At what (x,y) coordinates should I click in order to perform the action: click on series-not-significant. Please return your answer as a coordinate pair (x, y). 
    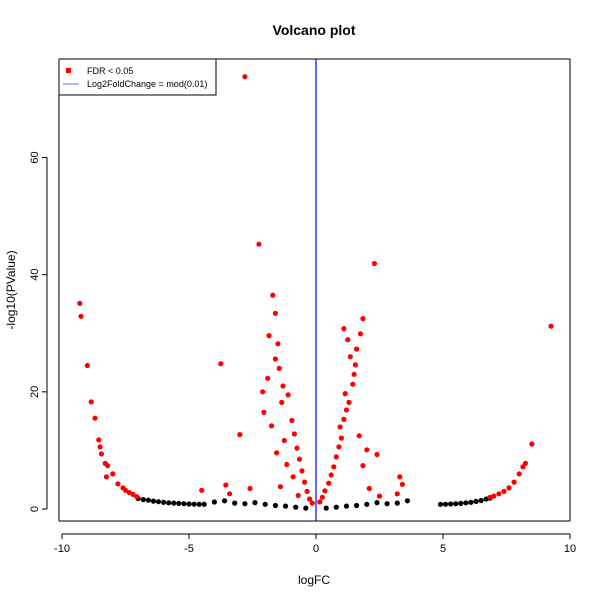
    Looking at the image, I should click on (314, 503).